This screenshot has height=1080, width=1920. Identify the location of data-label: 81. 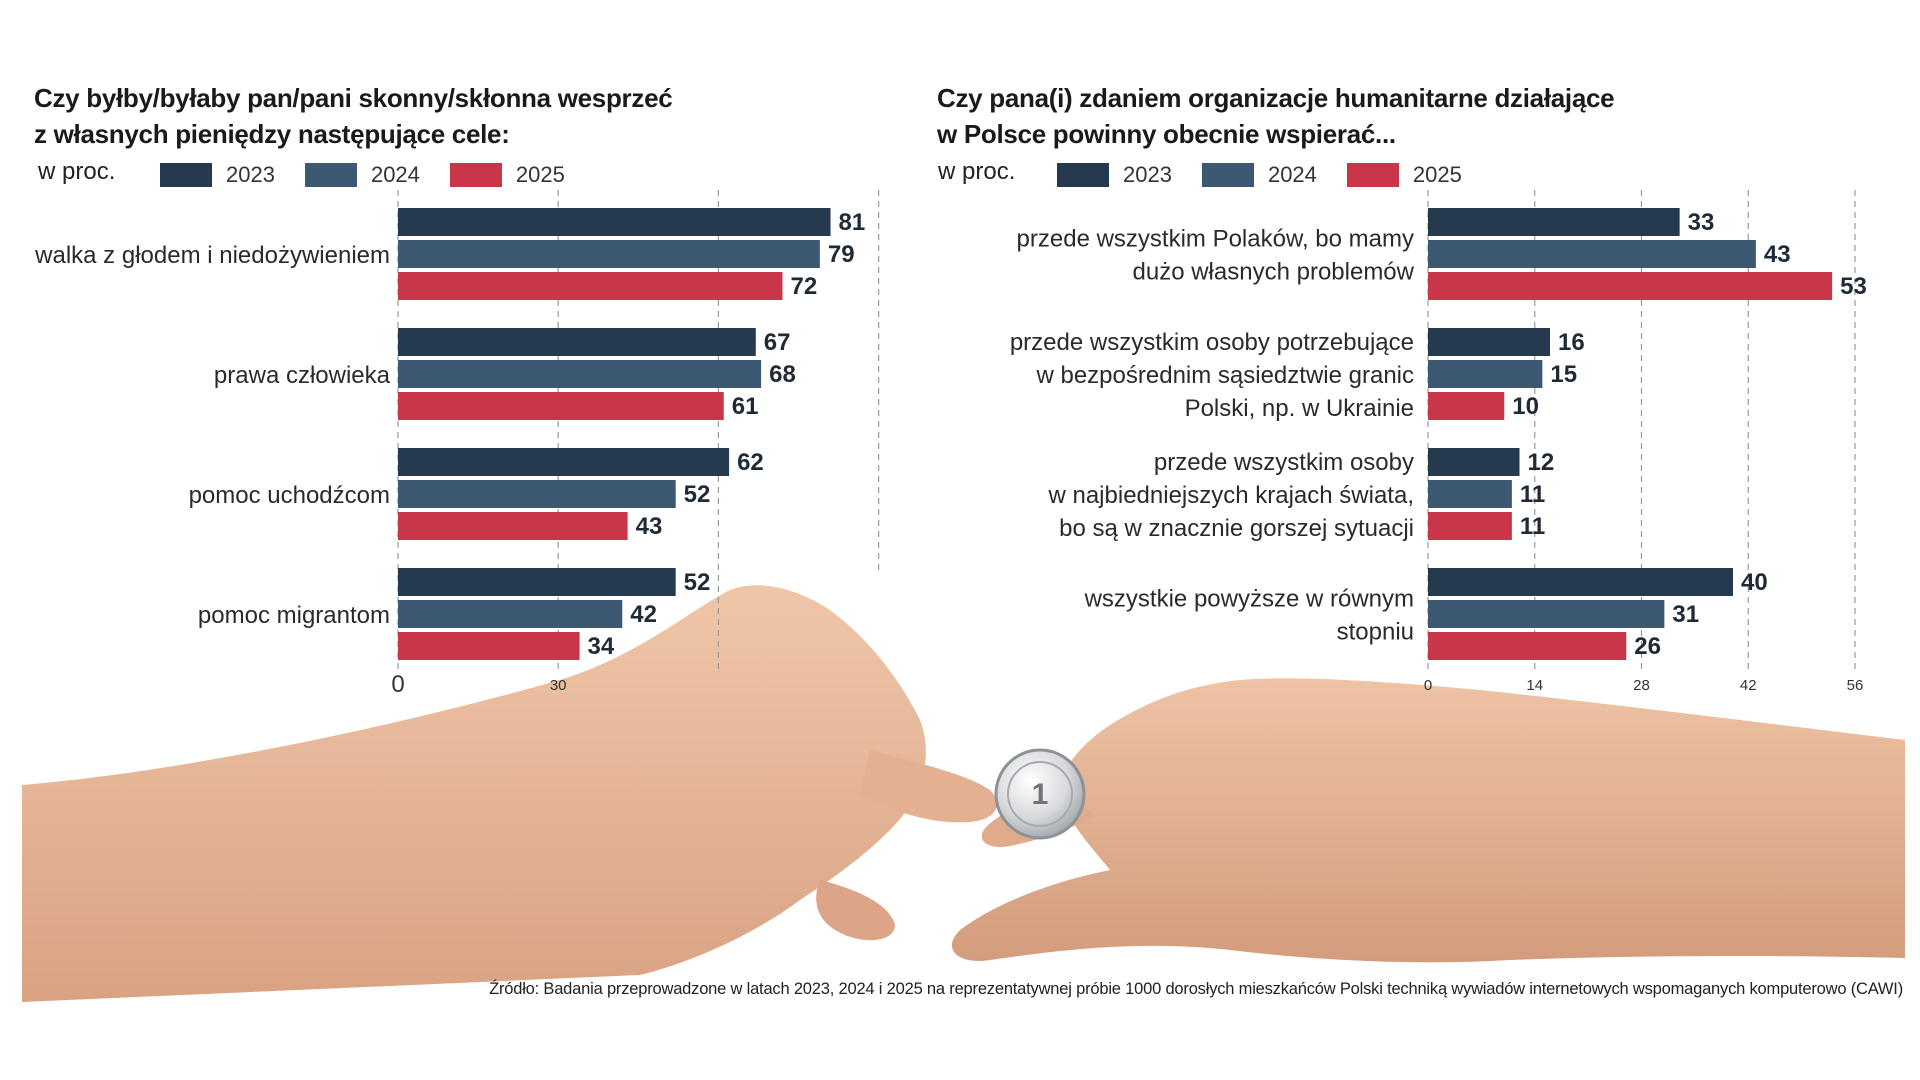
(852, 222).